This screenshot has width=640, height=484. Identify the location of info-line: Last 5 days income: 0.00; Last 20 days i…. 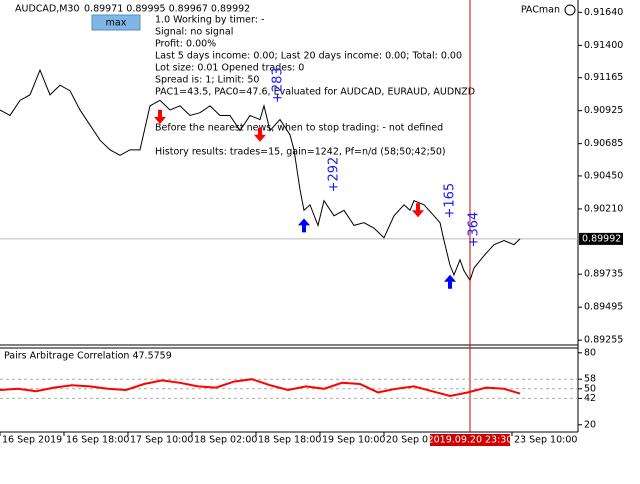
(308, 56).